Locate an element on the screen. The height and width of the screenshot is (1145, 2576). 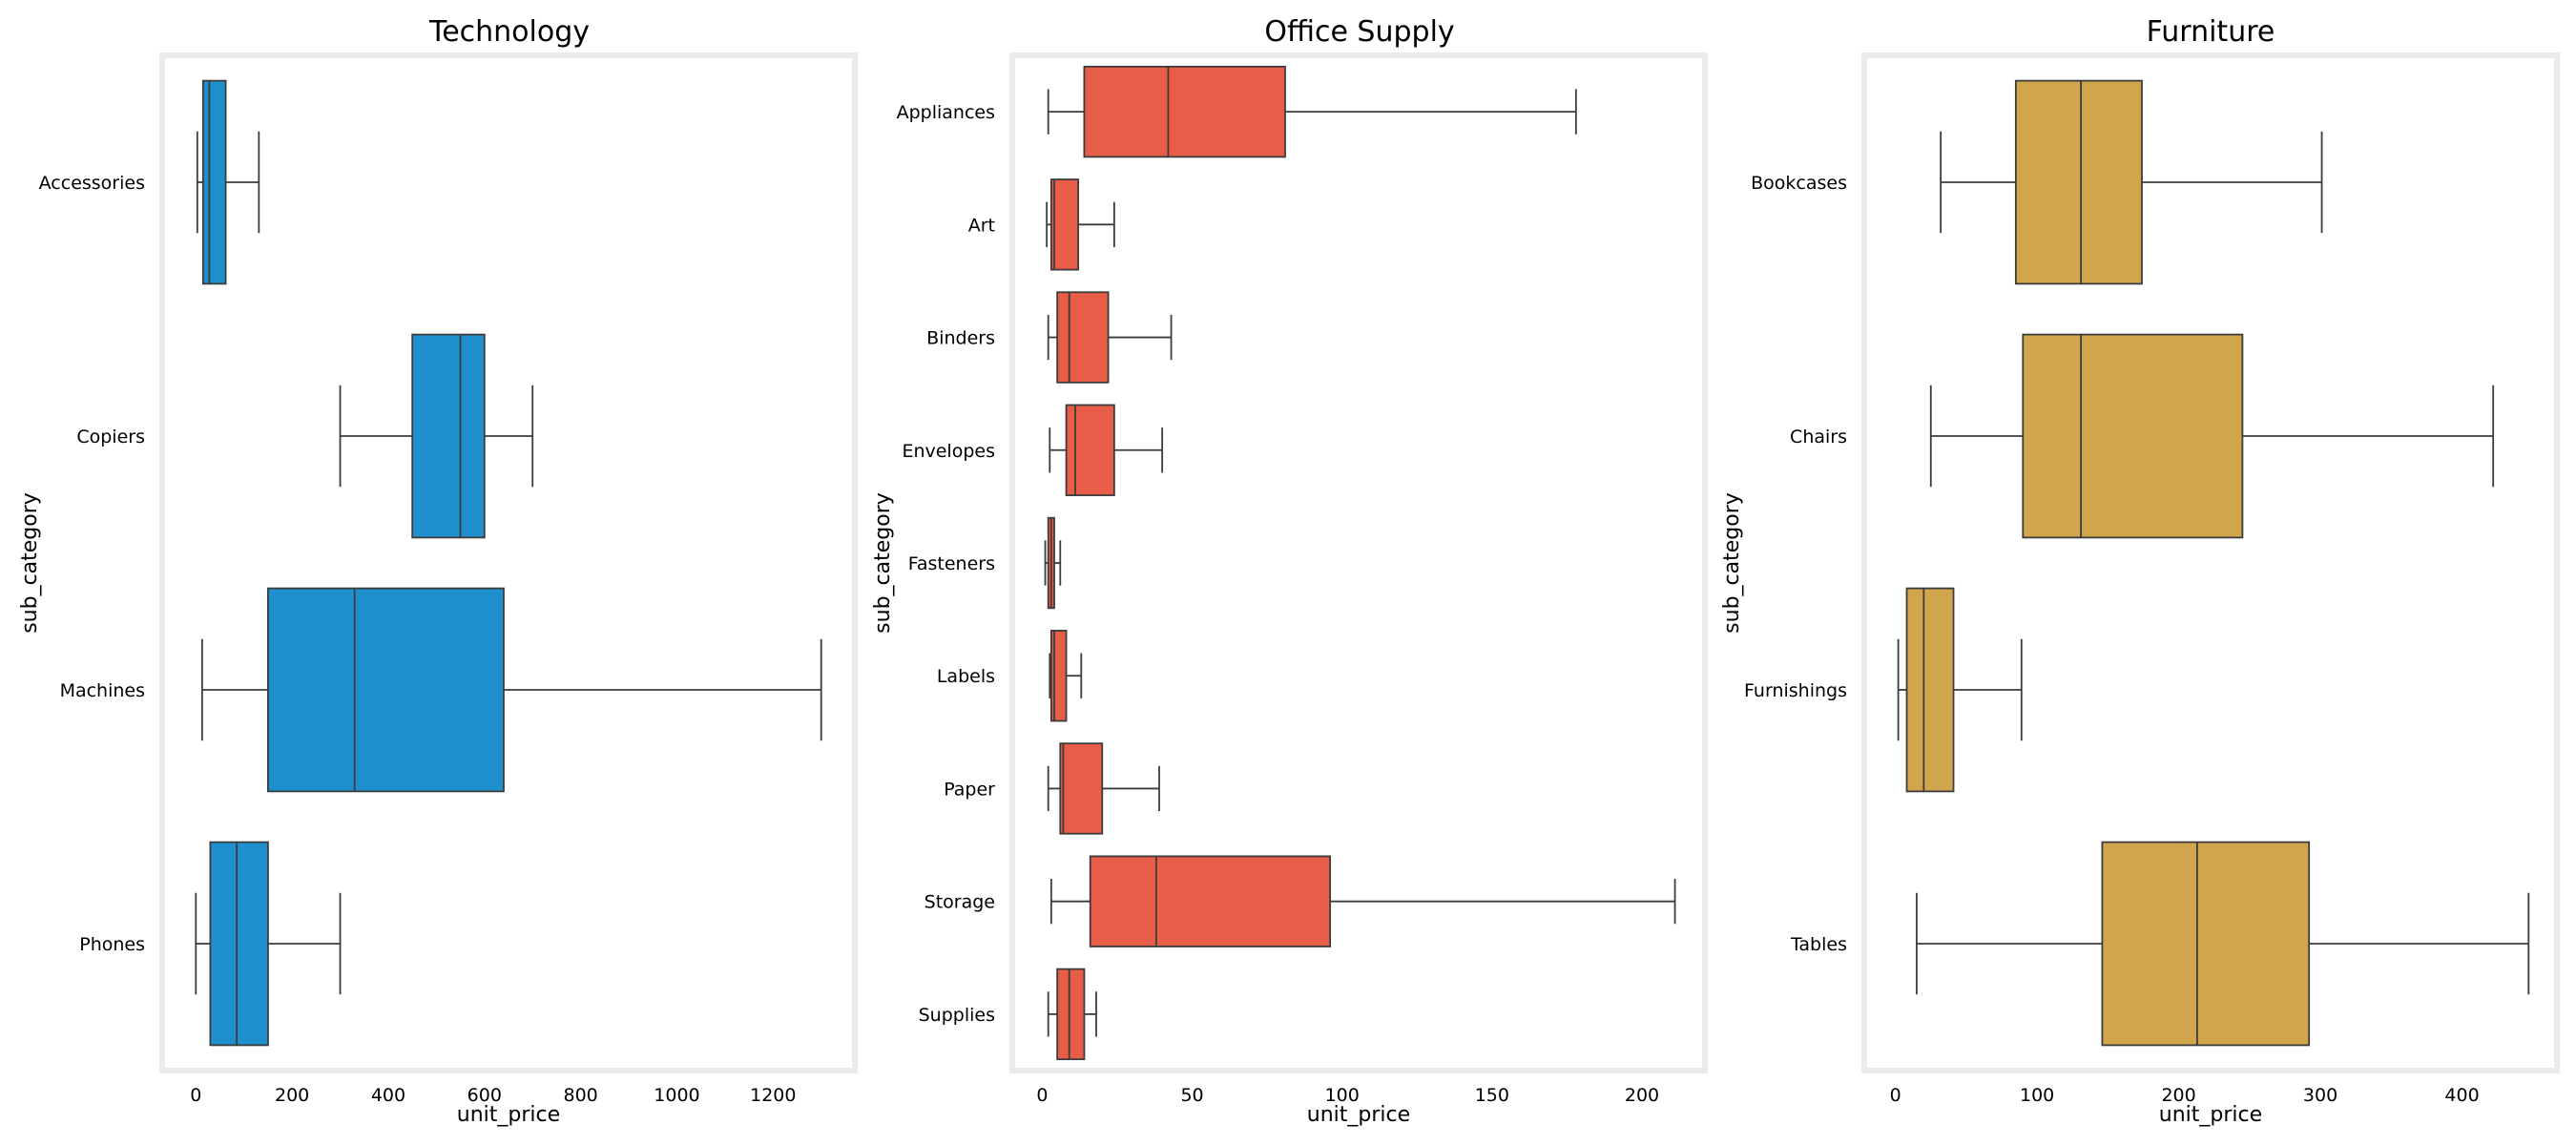
box-paper is located at coordinates (1081, 788).